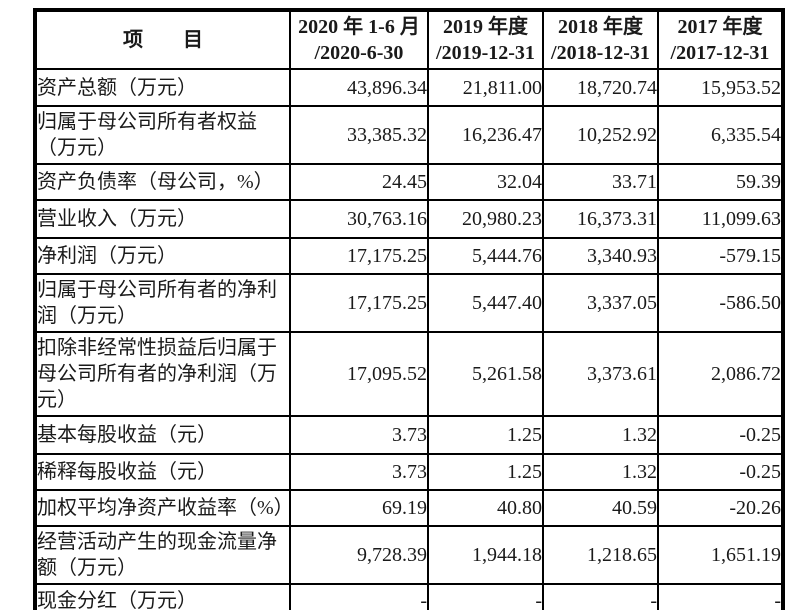 Image resolution: width=796 pixels, height=610 pixels. What do you see at coordinates (600, 87) in the screenshot?
I see `value-cell: 18,720.74` at bounding box center [600, 87].